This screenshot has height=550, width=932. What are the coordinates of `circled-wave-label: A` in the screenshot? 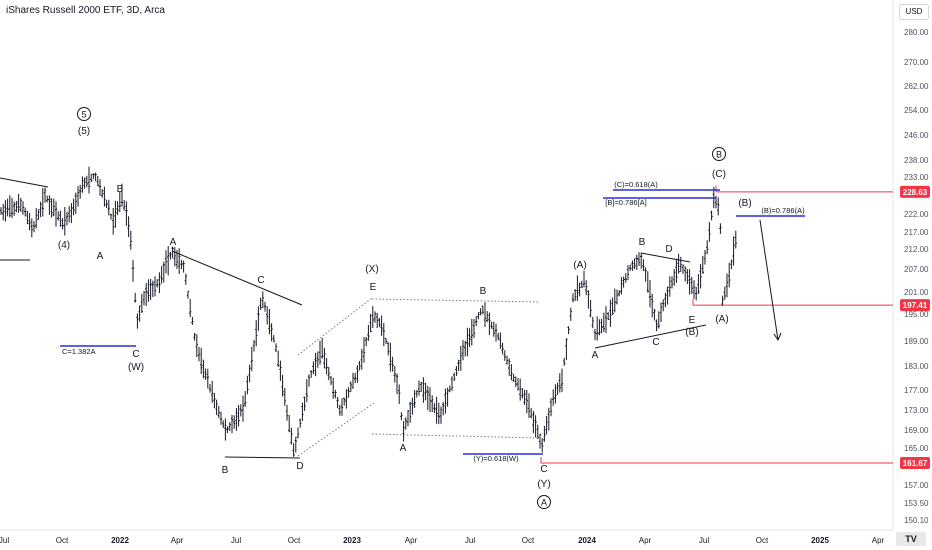 It's located at (544, 503).